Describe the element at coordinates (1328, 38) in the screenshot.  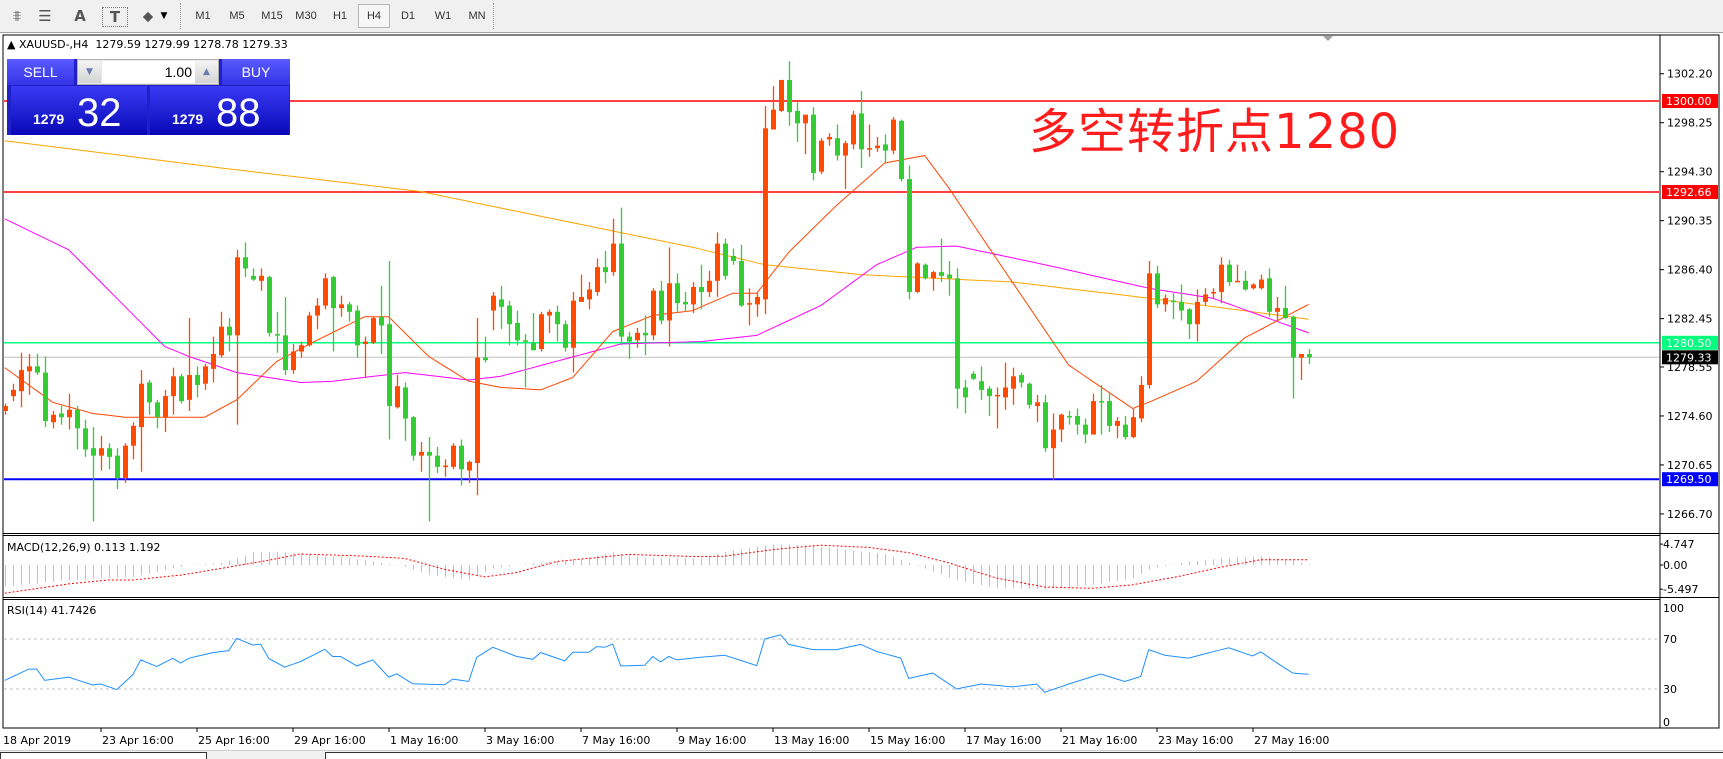
I see `chart-shift-marker-icon` at that location.